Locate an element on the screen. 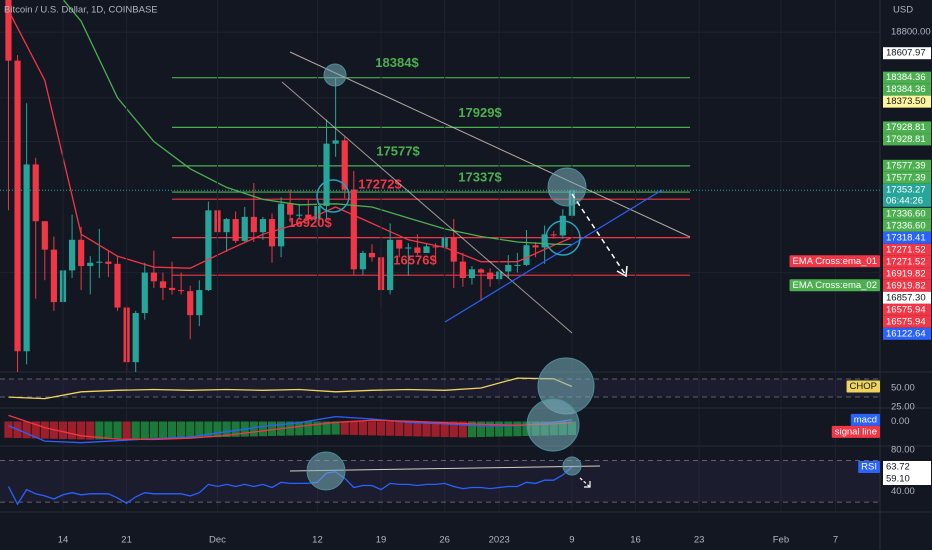 Image resolution: width=932 pixels, height=550 pixels. price-marker-label: 16575.94 is located at coordinates (906, 321).